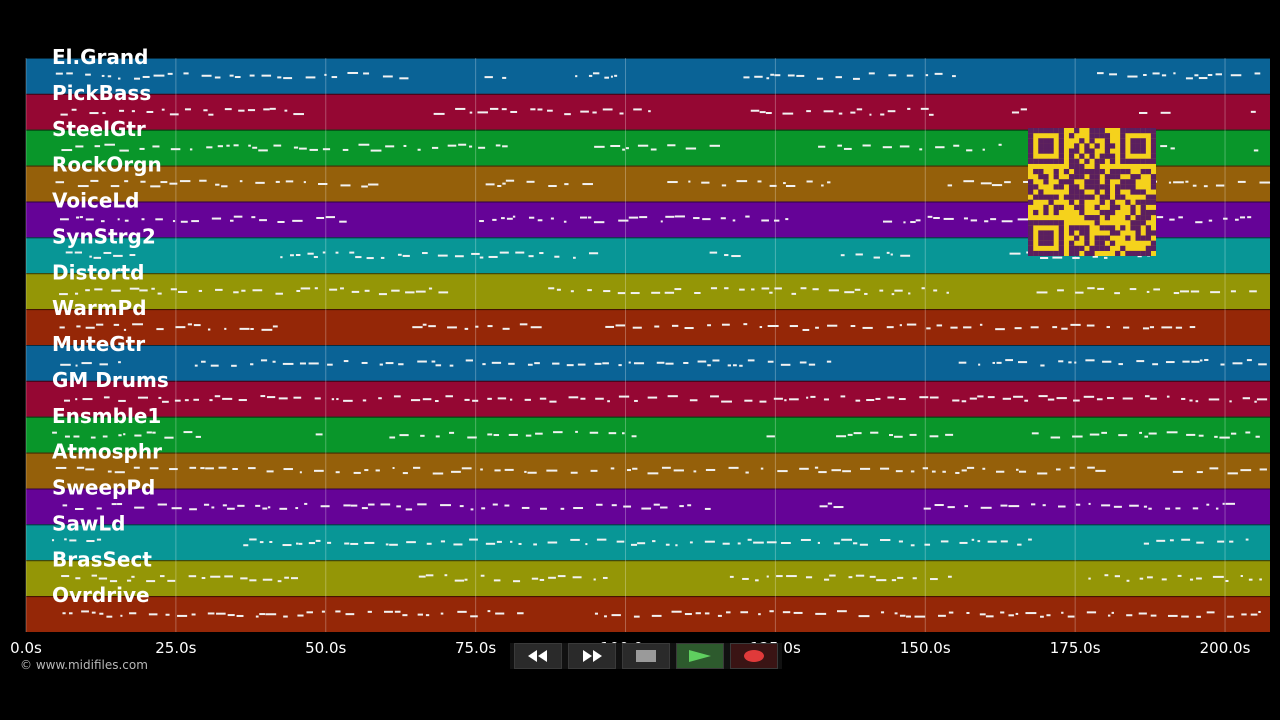  Describe the element at coordinates (646, 656) in the screenshot. I see `stop-button` at that location.